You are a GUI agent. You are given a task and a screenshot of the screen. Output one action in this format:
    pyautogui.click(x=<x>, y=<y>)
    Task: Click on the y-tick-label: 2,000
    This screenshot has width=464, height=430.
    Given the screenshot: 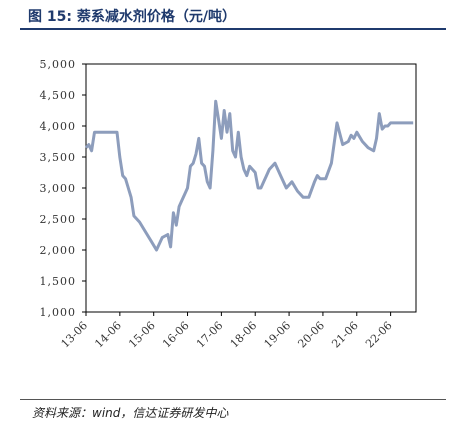 What is the action you would take?
    pyautogui.click(x=58, y=250)
    